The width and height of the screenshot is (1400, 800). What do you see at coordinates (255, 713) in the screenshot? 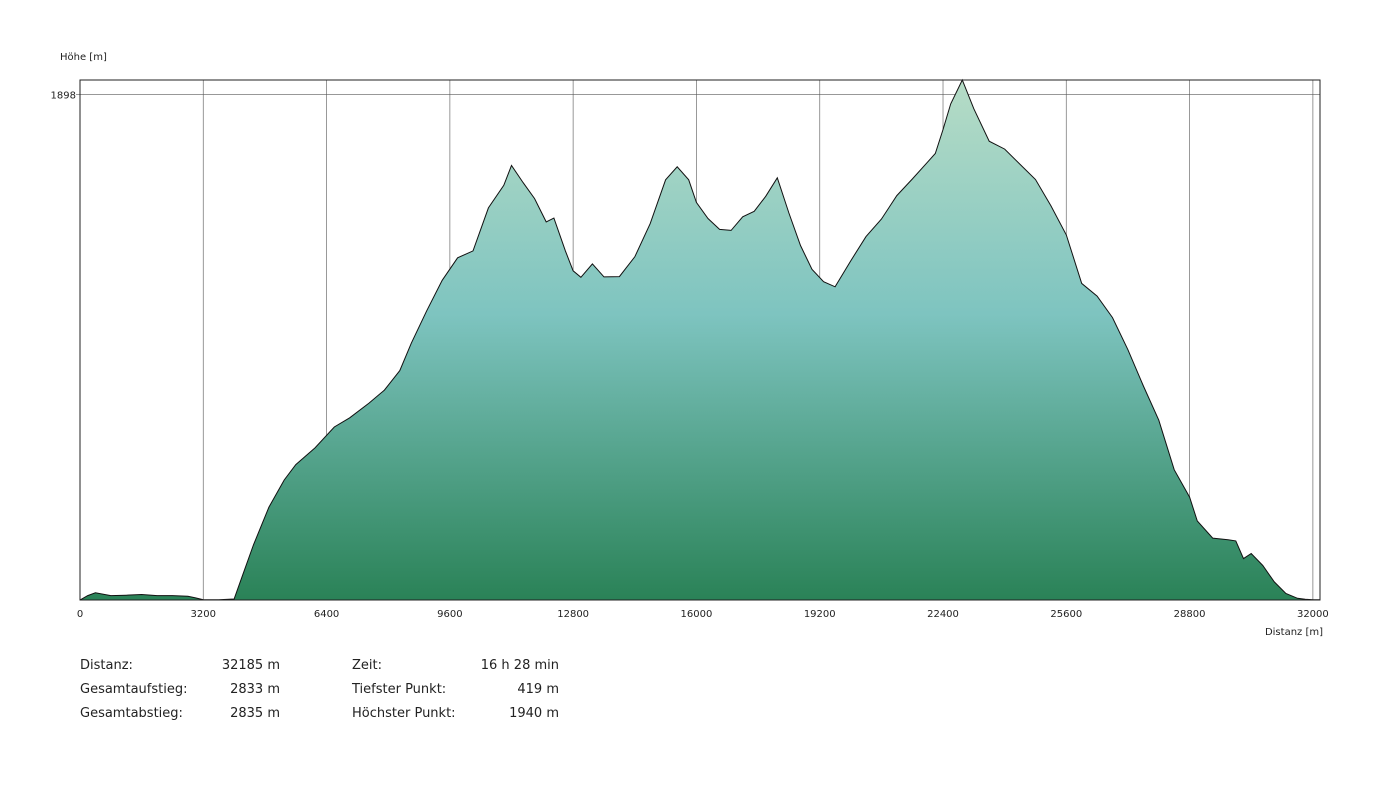
I see `total-descent-value: 2835 m` at bounding box center [255, 713].